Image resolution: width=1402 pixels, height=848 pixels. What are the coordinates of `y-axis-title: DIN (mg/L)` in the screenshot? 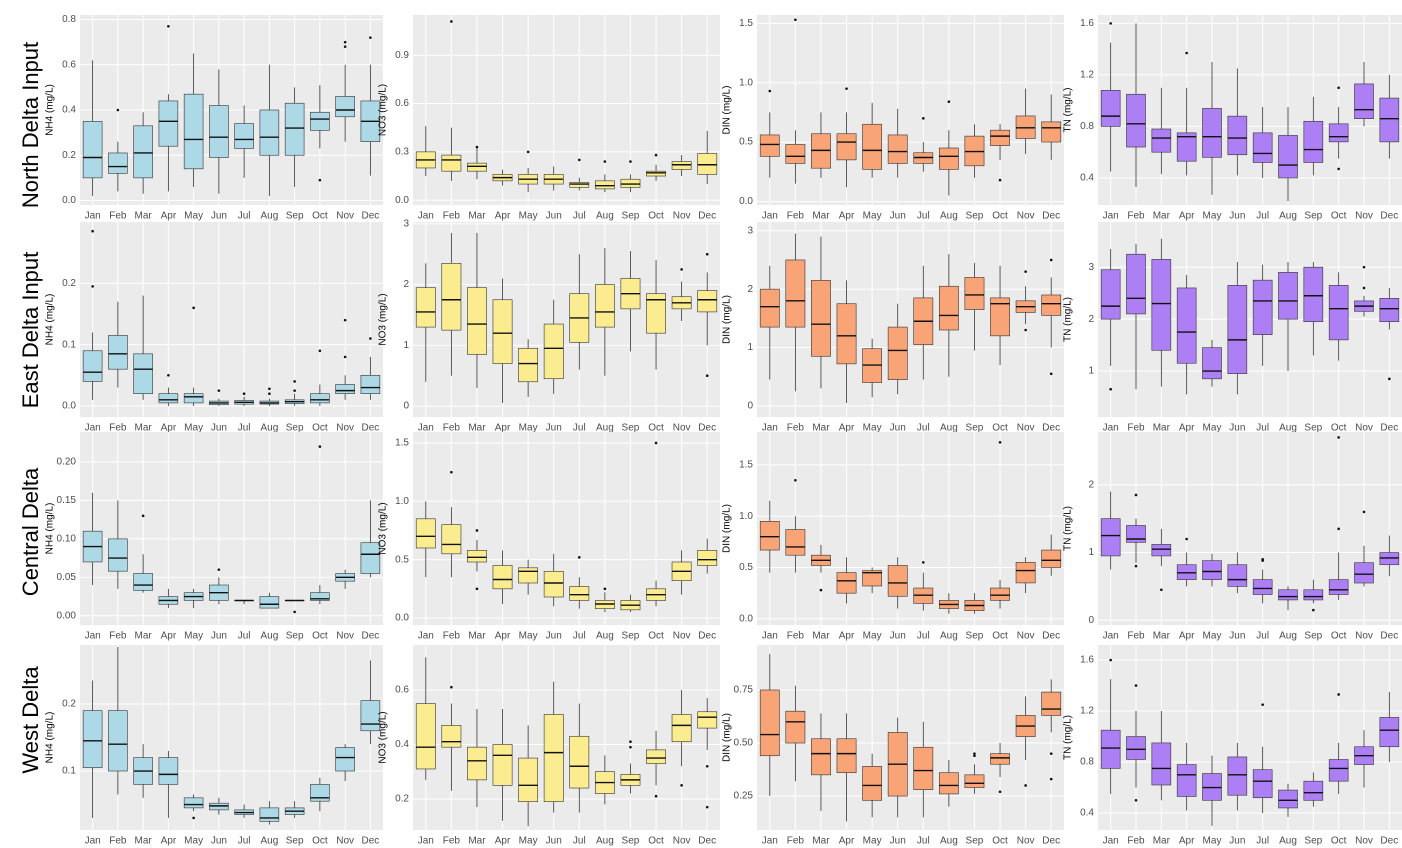 It's located at (727, 737).